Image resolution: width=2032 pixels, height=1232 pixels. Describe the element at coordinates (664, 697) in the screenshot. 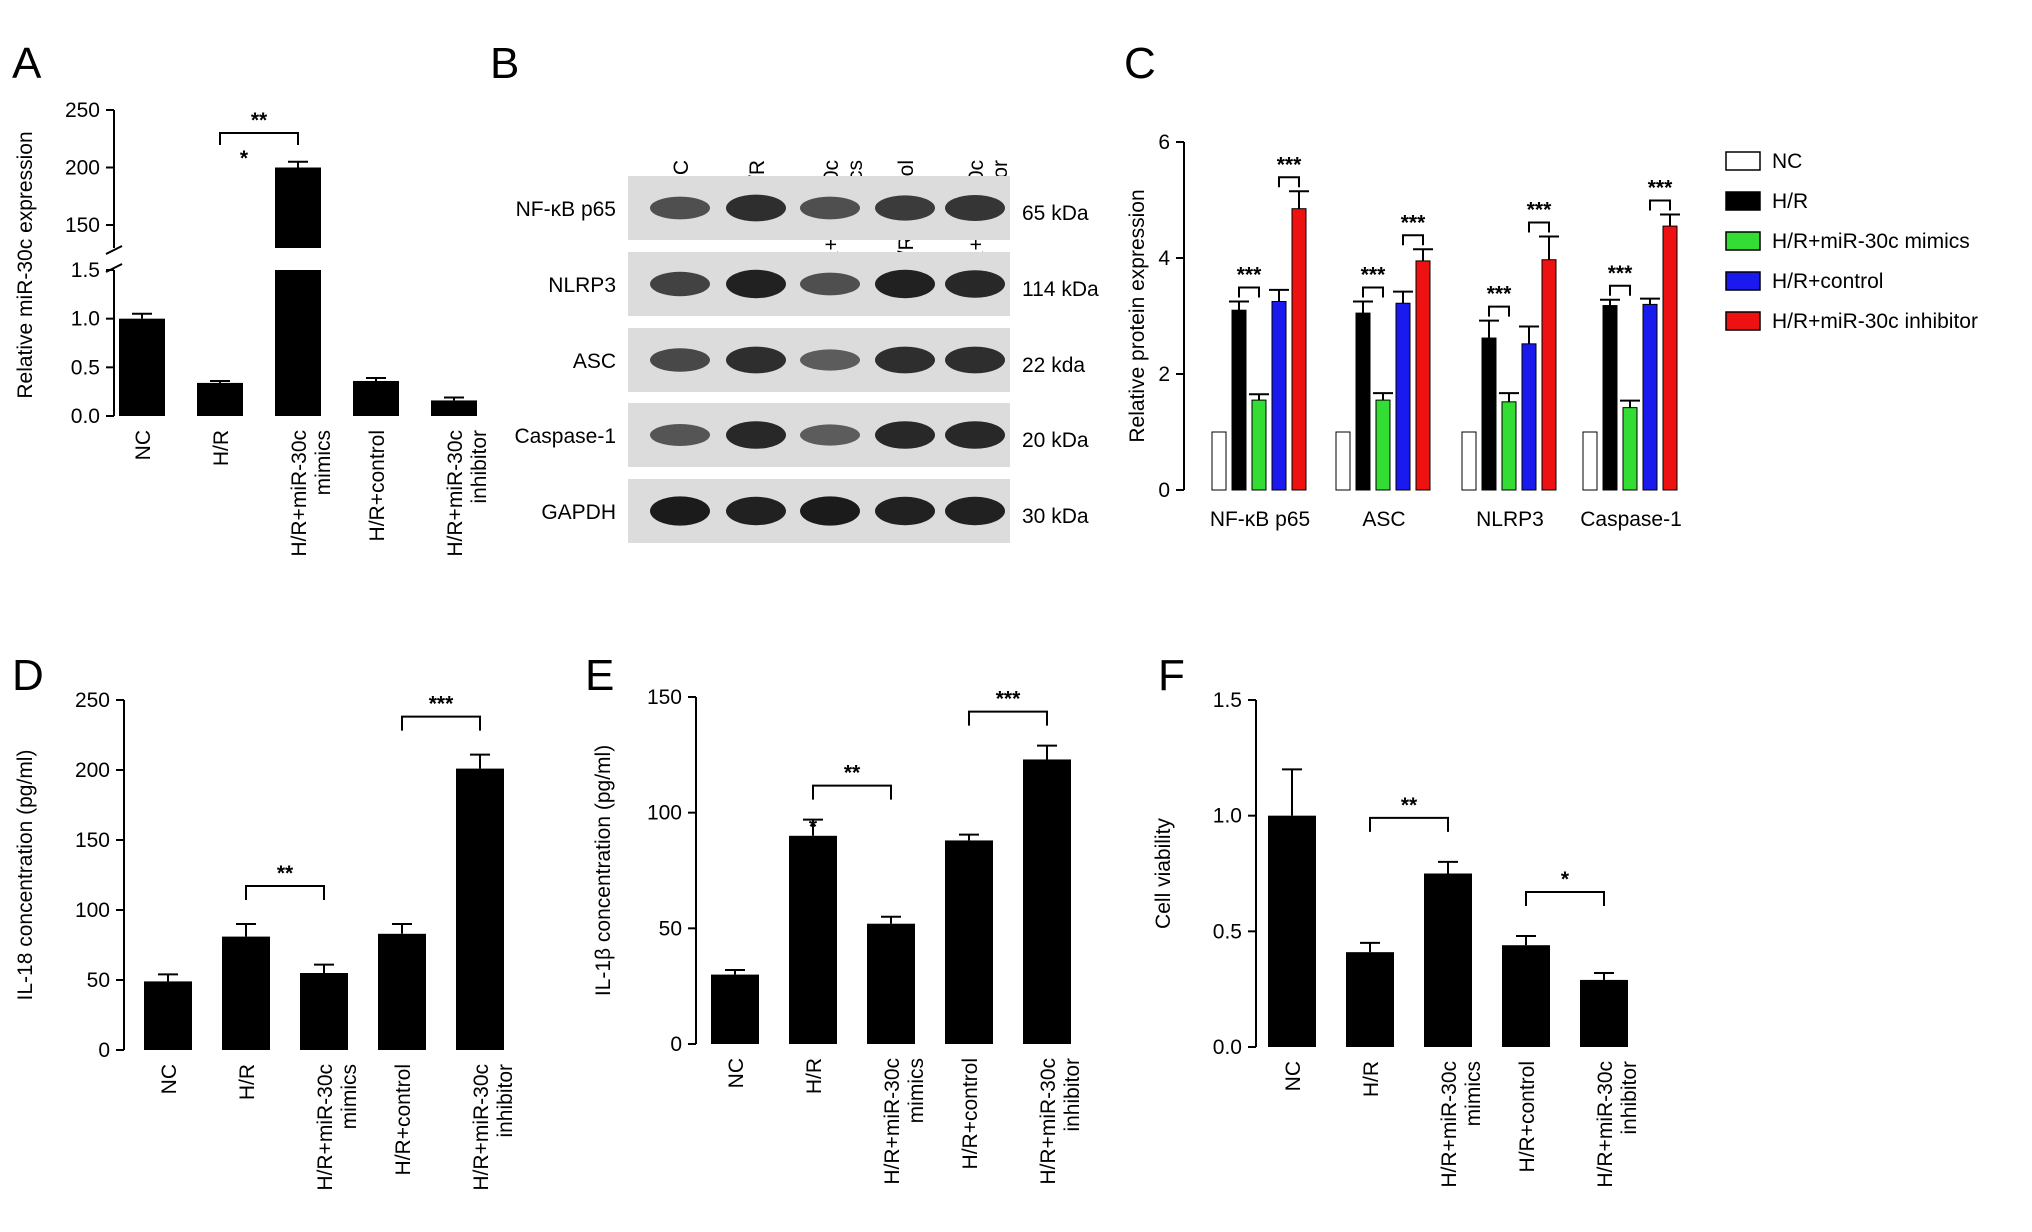

I see `panel-e-ytick-label: 150` at that location.